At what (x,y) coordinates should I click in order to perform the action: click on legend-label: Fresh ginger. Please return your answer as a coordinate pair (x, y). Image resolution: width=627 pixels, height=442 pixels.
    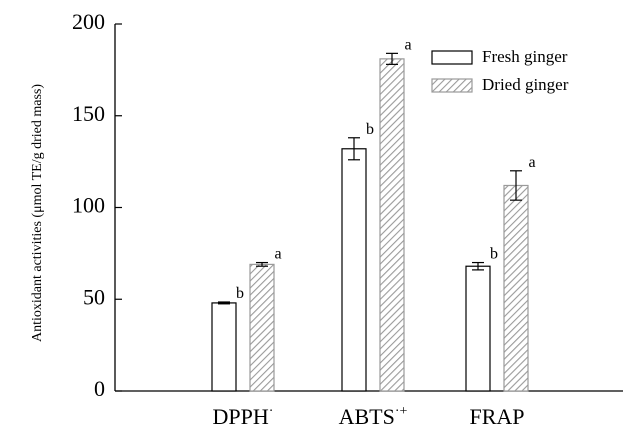
    Looking at the image, I should click on (525, 56).